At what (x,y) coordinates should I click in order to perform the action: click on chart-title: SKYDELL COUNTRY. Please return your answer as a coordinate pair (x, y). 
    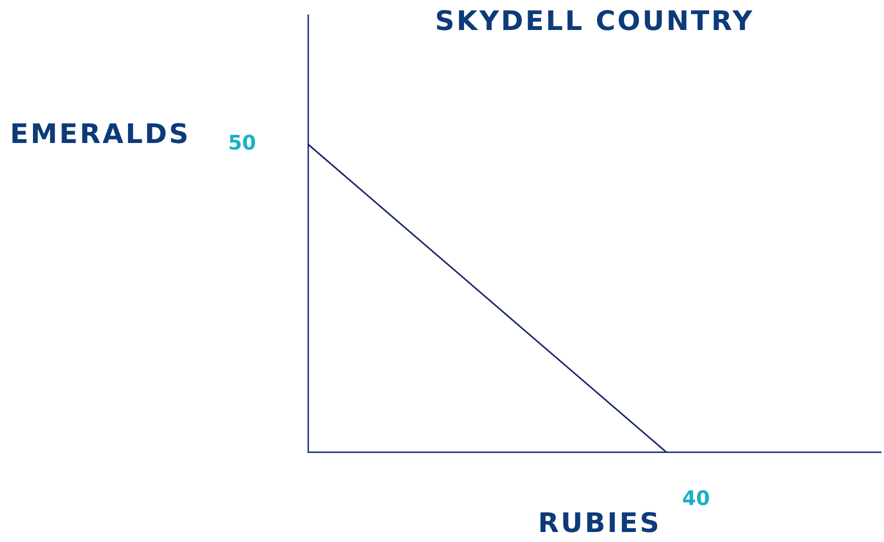
    Looking at the image, I should click on (594, 21).